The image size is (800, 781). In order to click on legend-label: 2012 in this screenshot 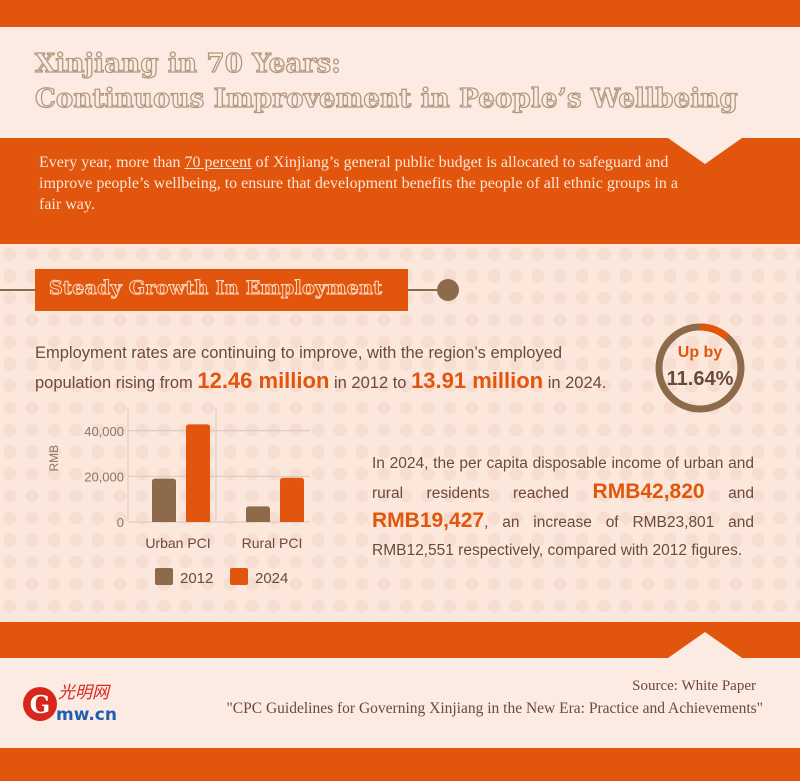, I will do `click(196, 578)`.